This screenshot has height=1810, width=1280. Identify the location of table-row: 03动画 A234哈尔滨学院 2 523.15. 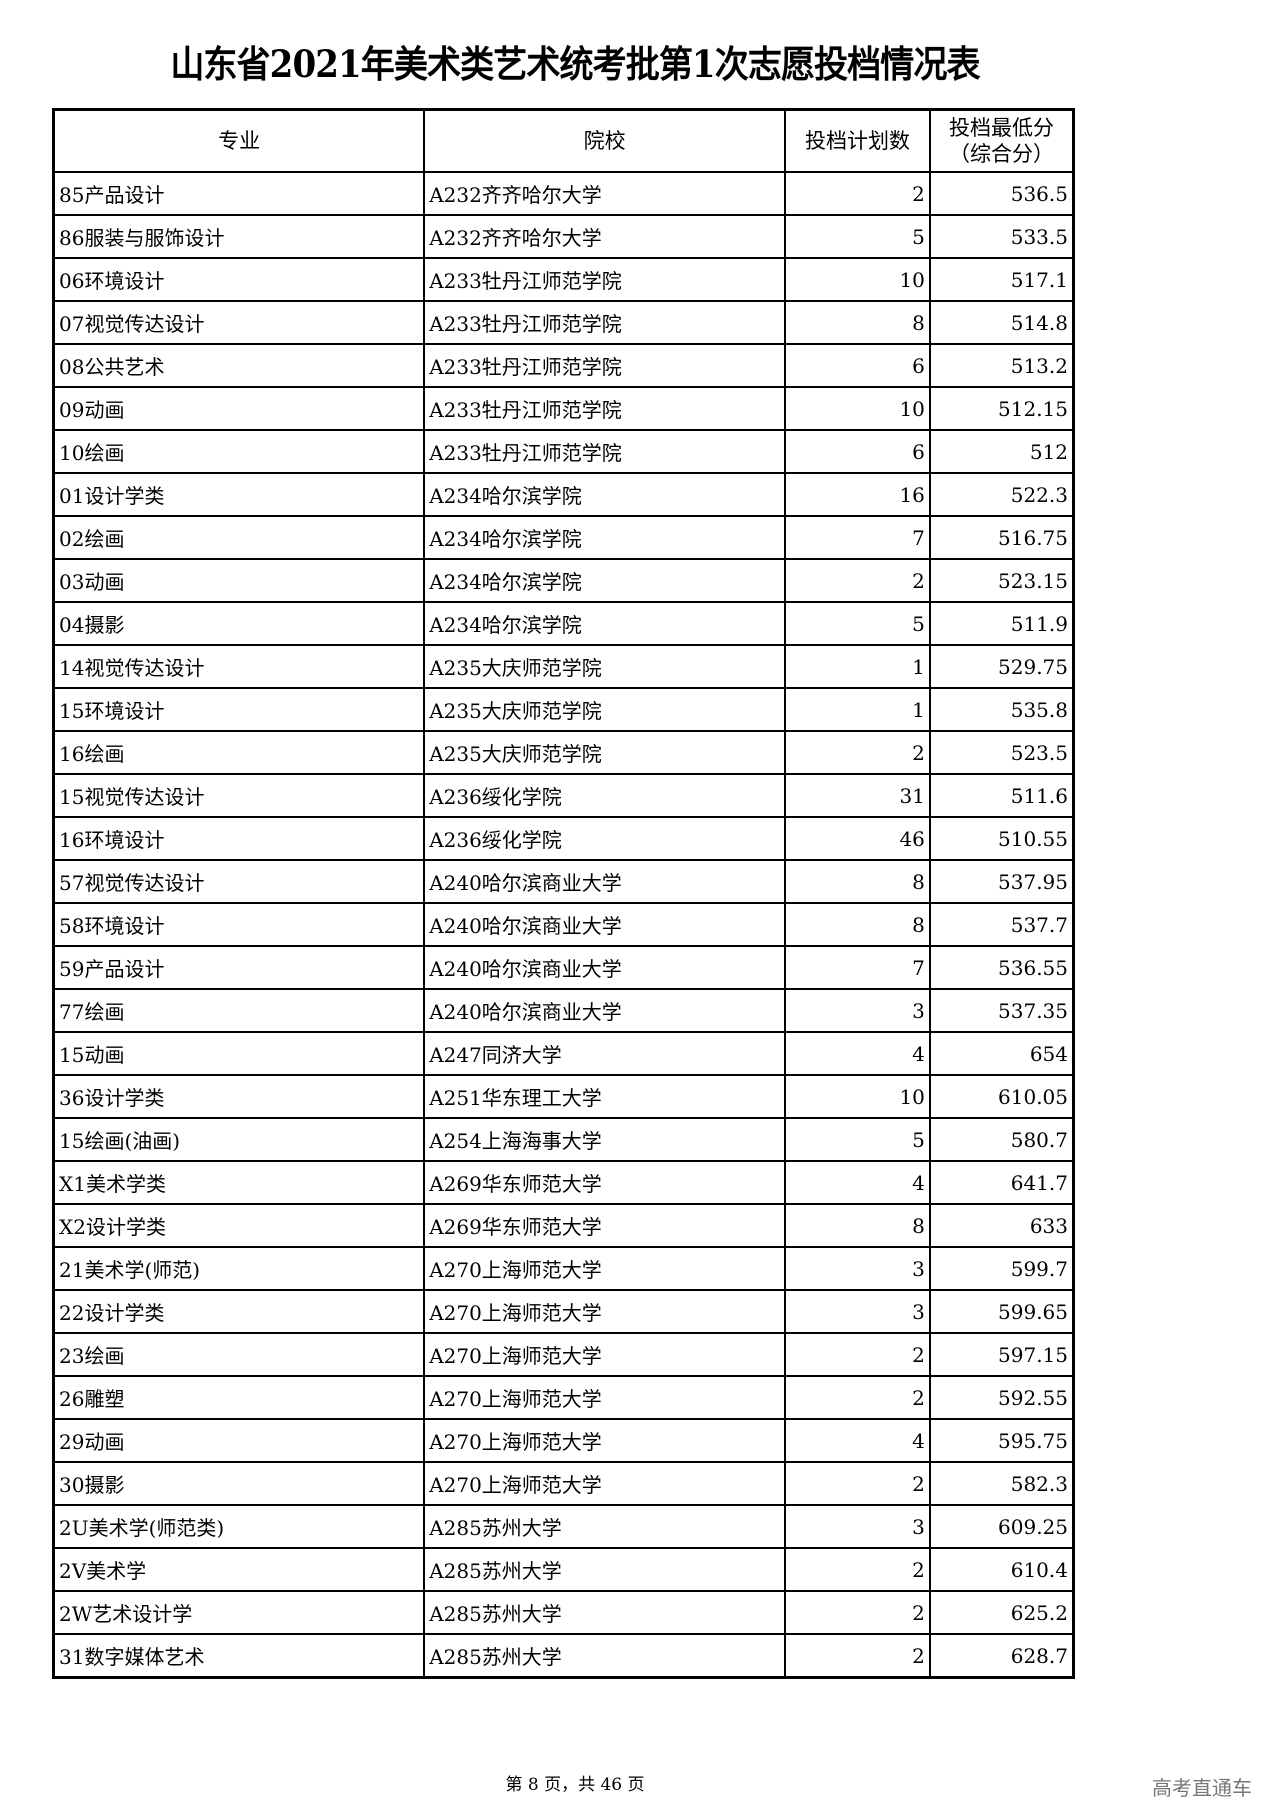
(563, 580).